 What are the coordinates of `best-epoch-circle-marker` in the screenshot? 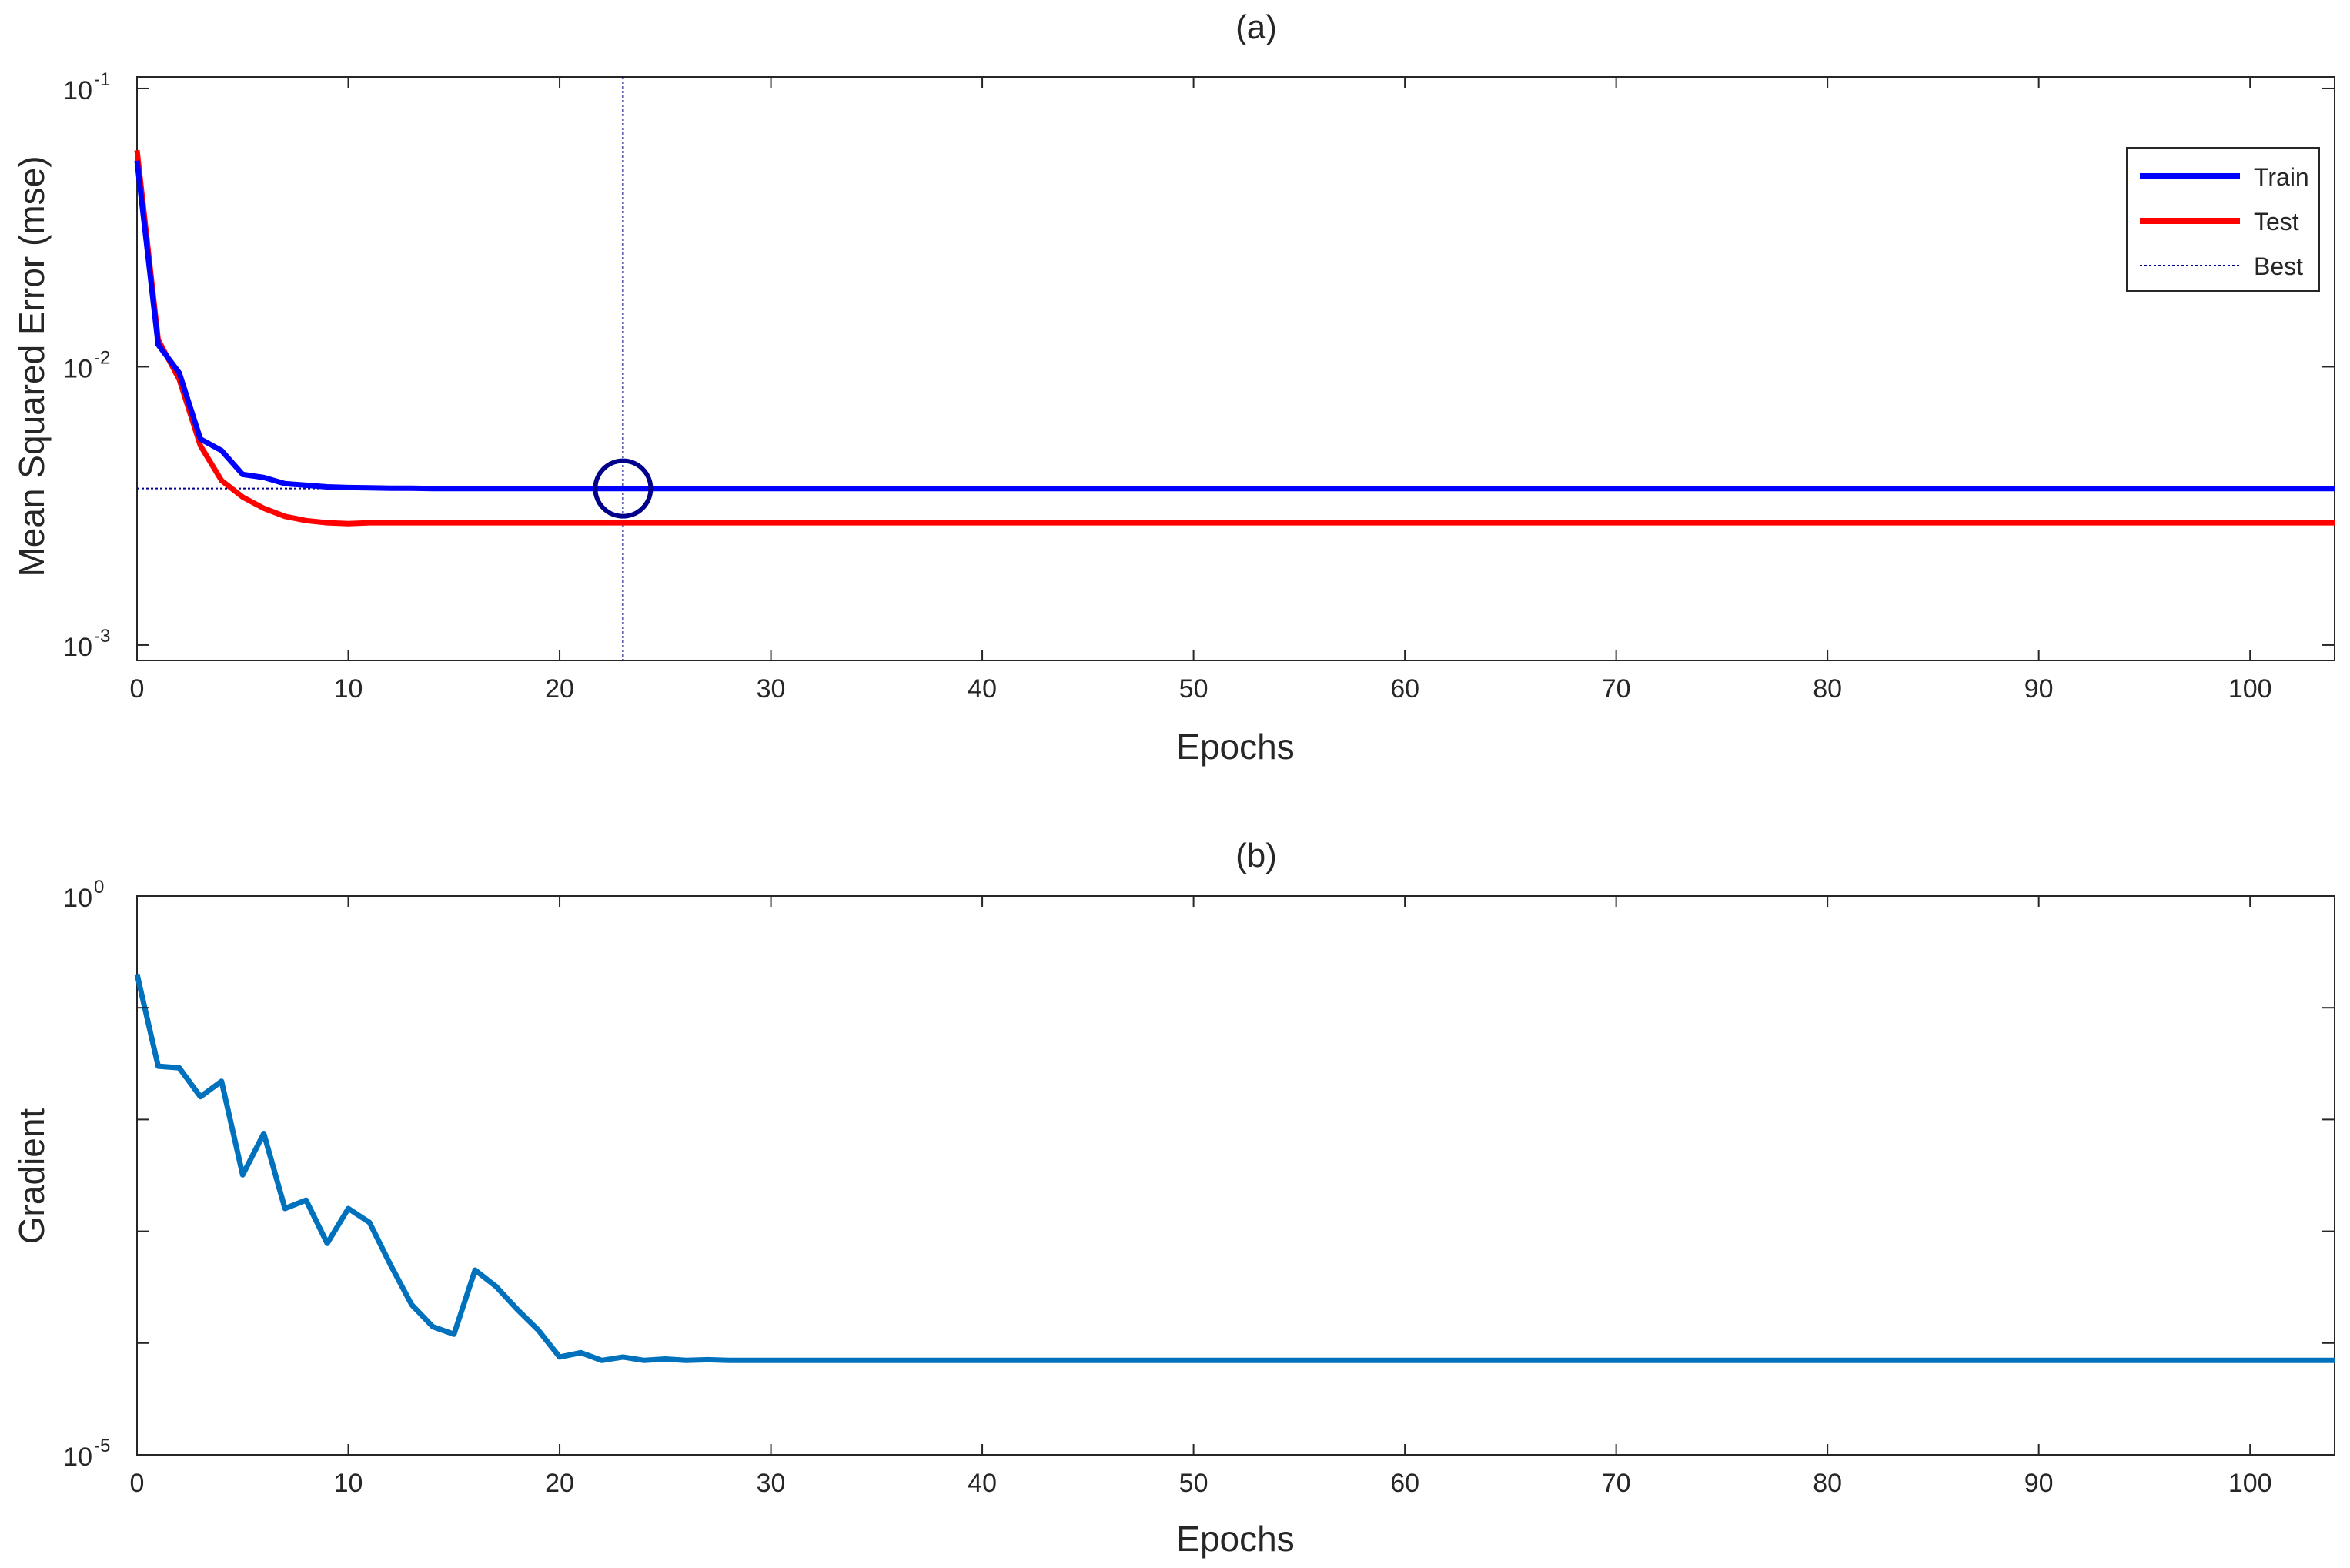 It's located at (624, 488).